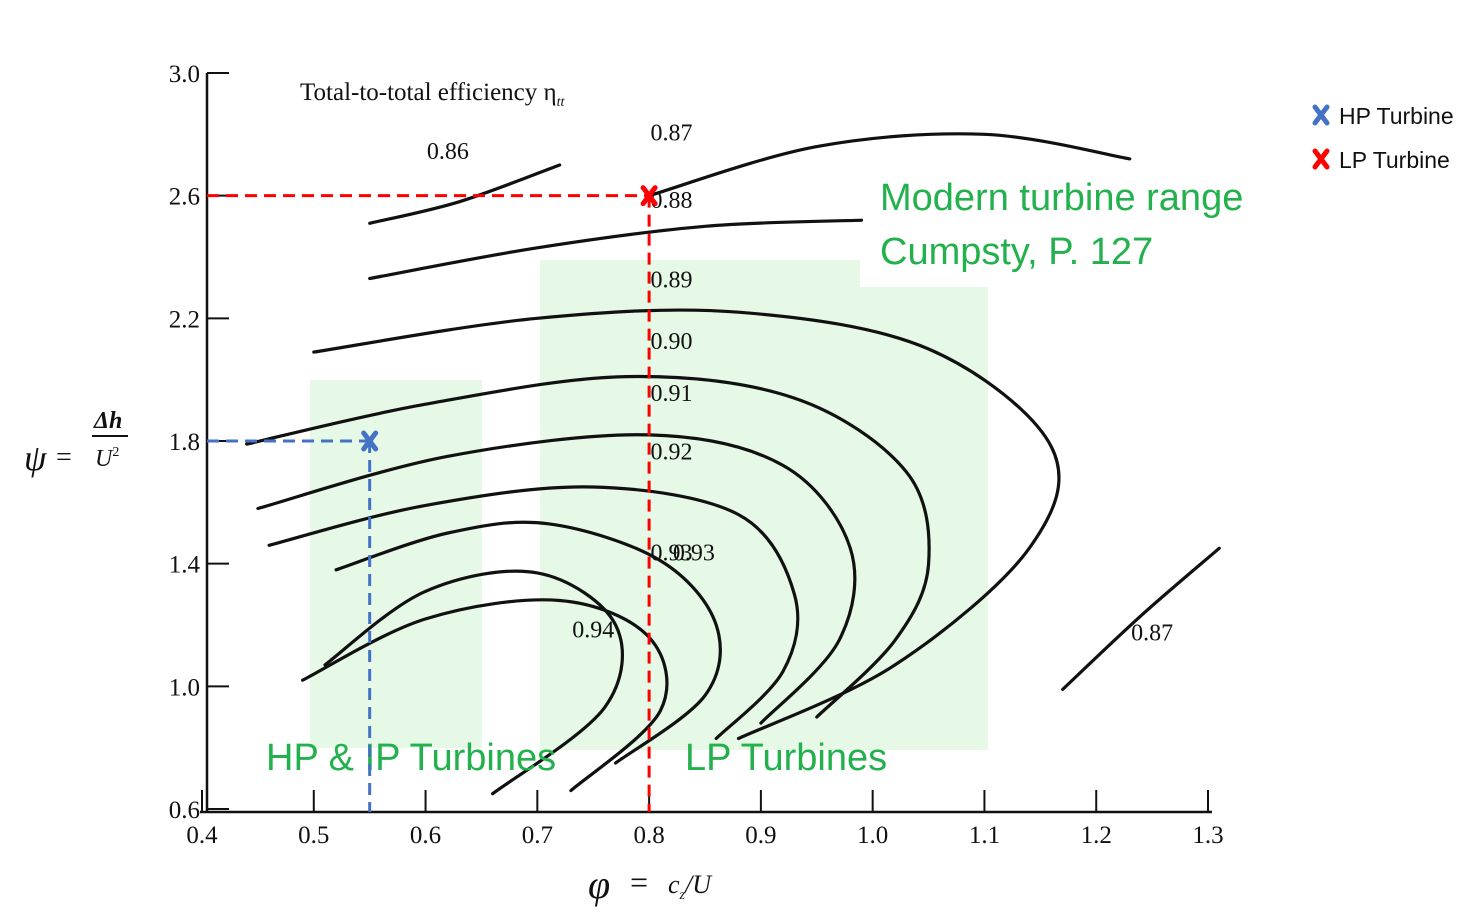 This screenshot has width=1473, height=919. I want to click on legend: HP Turbine LP Turbine, so click(1383, 138).